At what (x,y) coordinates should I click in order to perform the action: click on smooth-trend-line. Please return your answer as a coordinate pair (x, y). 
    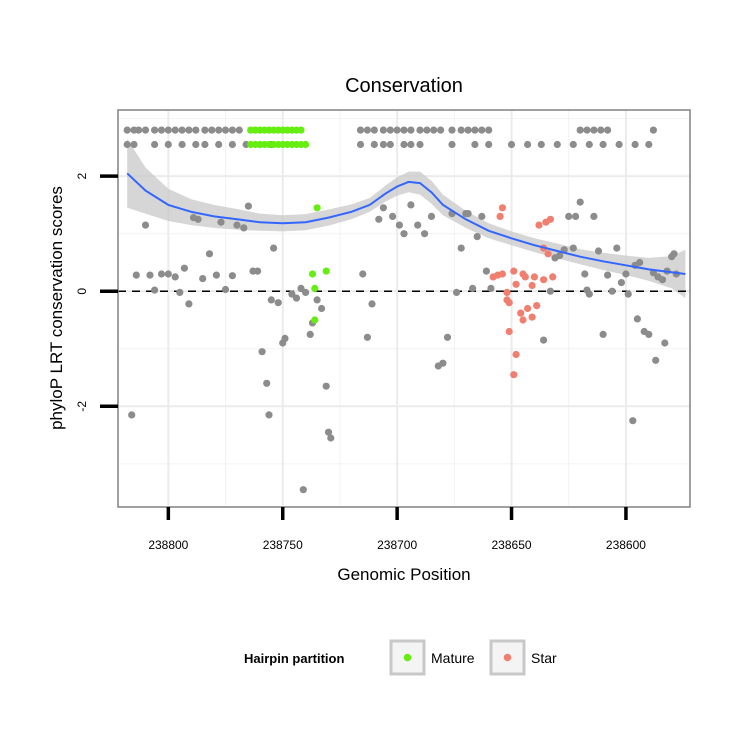
    Looking at the image, I should click on (406, 223).